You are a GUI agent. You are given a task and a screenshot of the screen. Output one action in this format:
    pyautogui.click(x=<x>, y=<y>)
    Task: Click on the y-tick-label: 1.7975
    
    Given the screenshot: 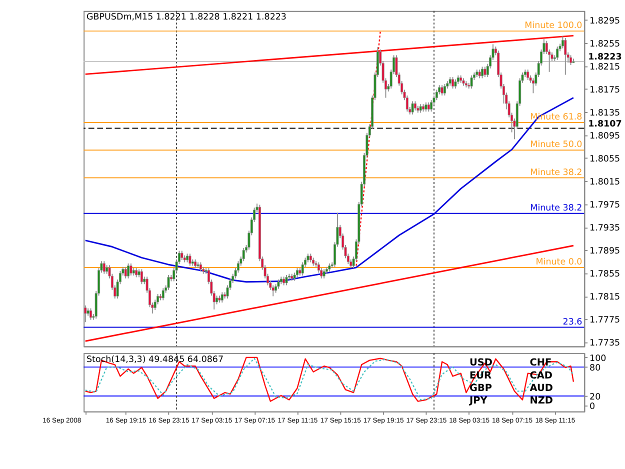 What is the action you would take?
    pyautogui.click(x=605, y=205)
    